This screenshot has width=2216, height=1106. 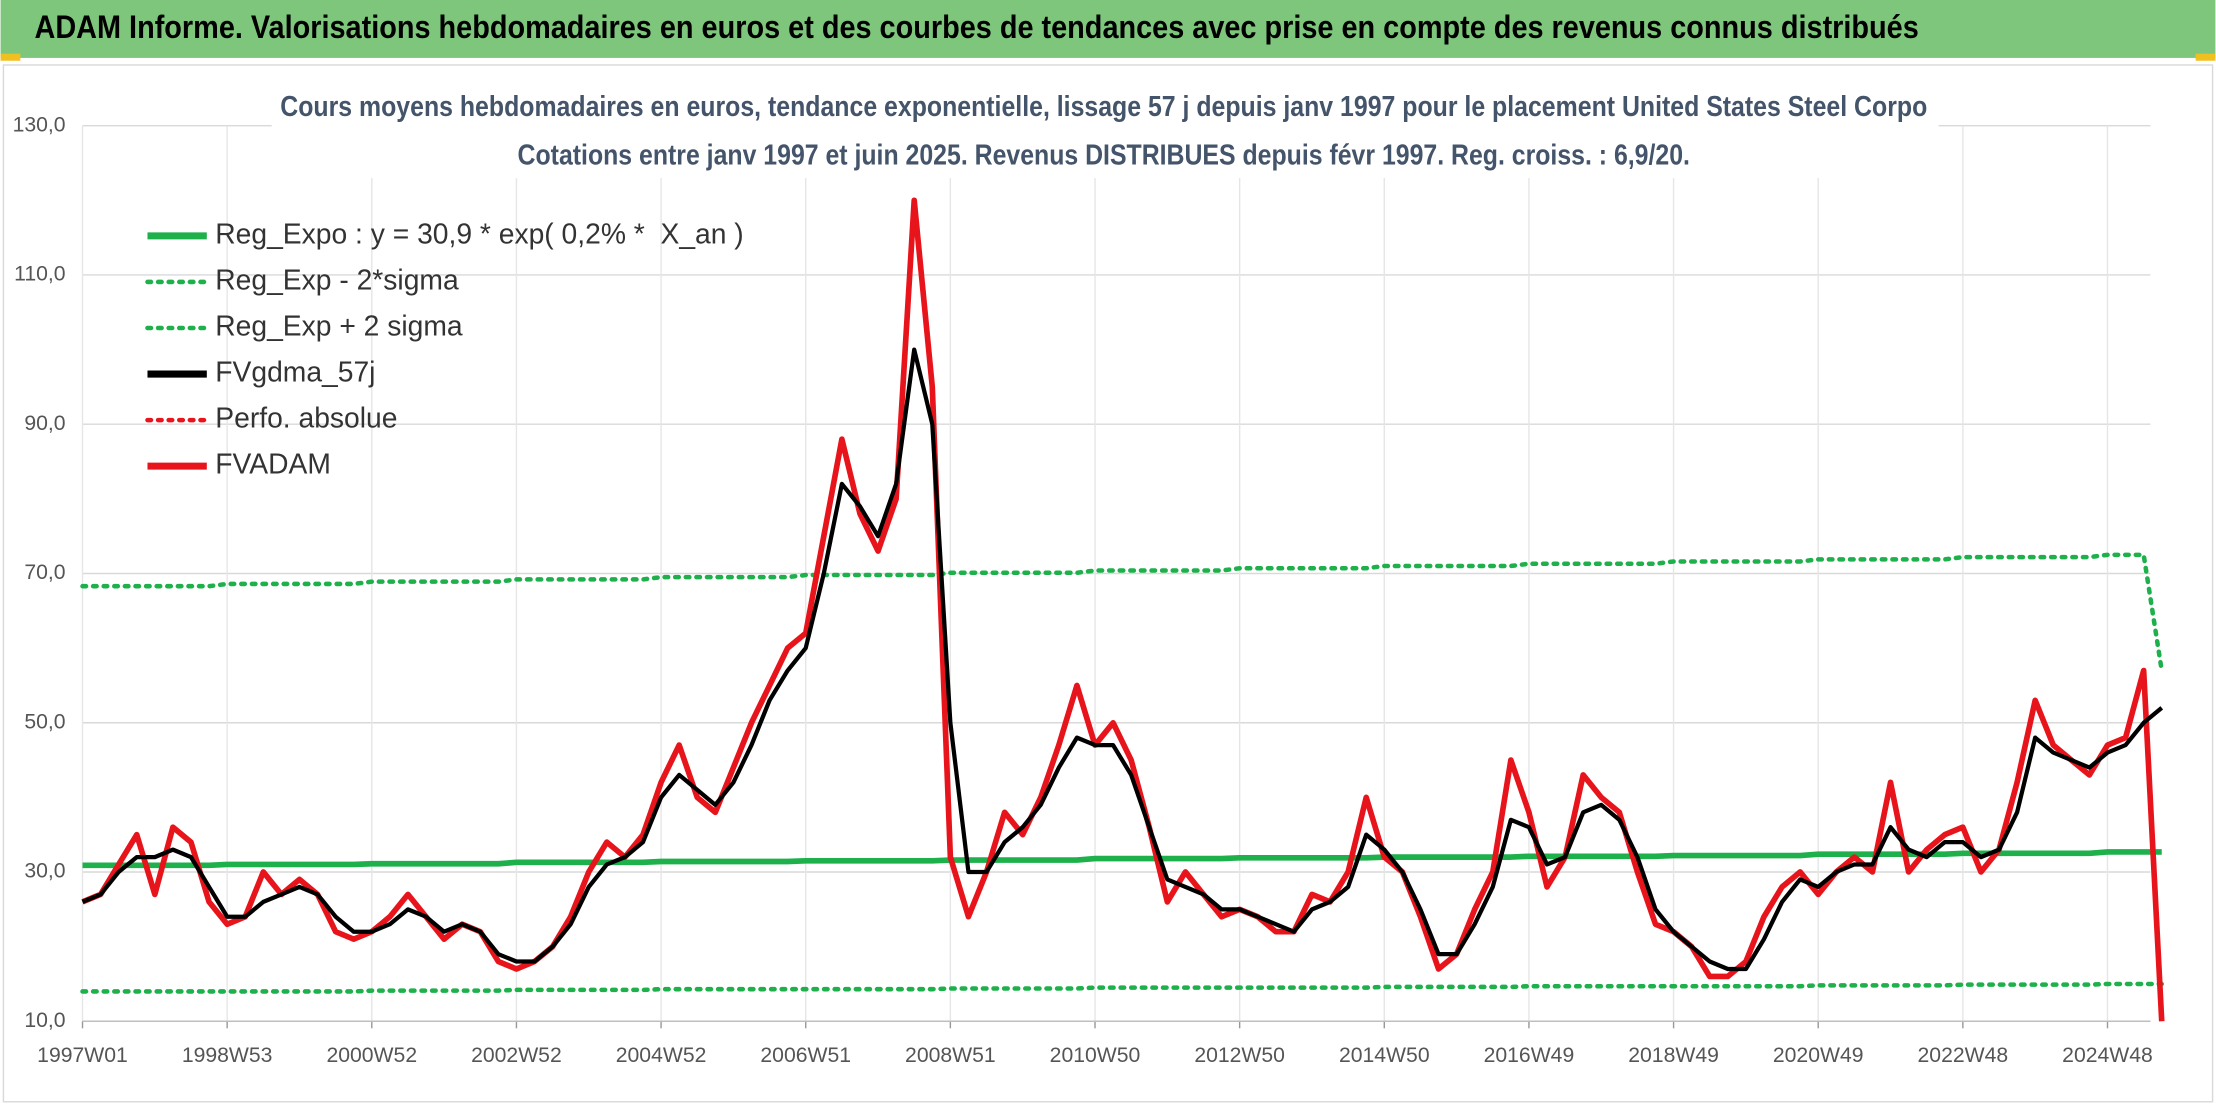 I want to click on y-tick-label: 50,0, so click(x=44, y=721).